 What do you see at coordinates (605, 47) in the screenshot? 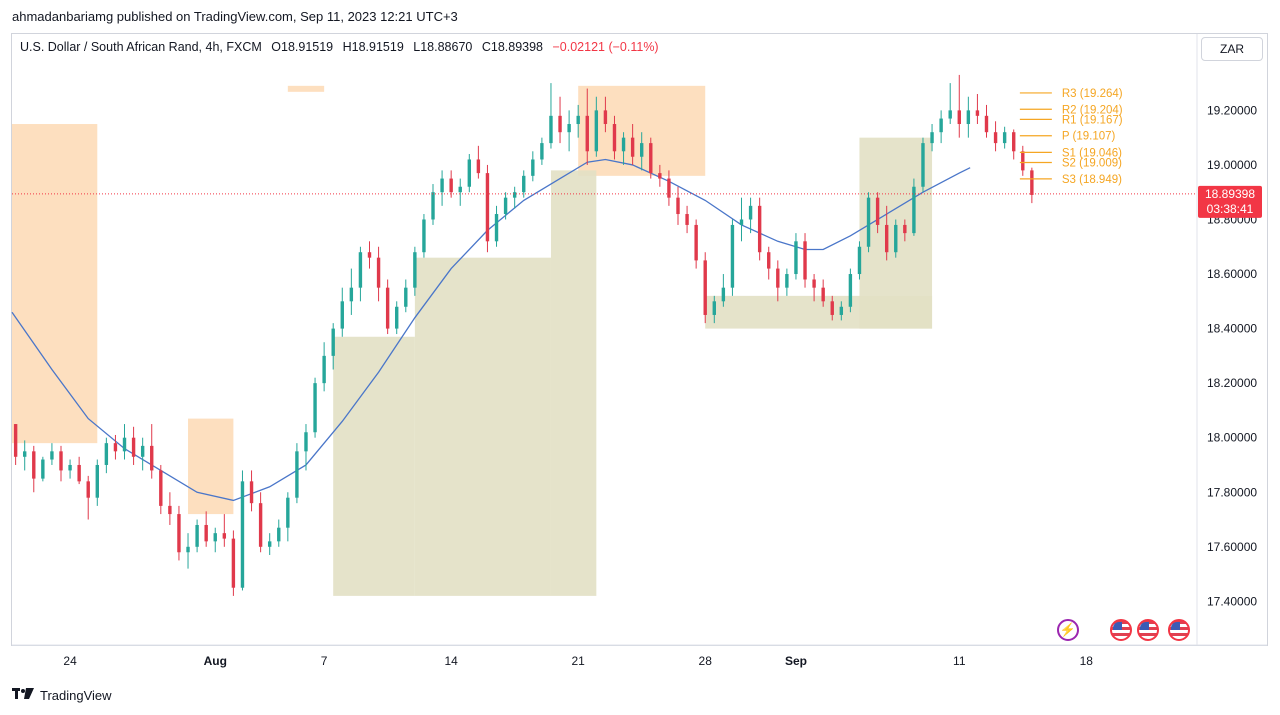
I see `price-change: −0.02121 (−0.11%)` at bounding box center [605, 47].